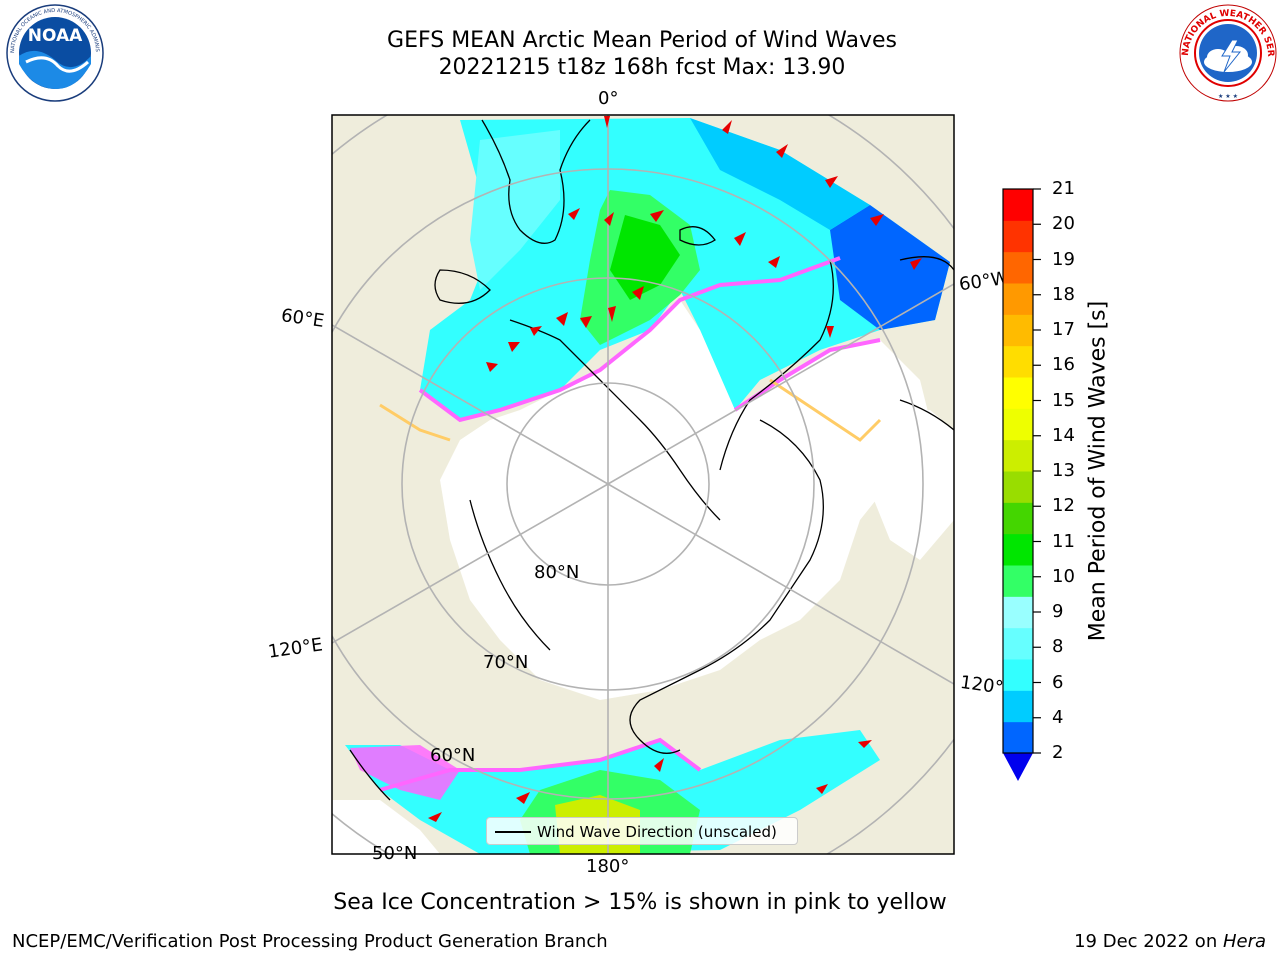 The width and height of the screenshot is (1280, 960). I want to click on longitude-label-180: 180°, so click(608, 866).